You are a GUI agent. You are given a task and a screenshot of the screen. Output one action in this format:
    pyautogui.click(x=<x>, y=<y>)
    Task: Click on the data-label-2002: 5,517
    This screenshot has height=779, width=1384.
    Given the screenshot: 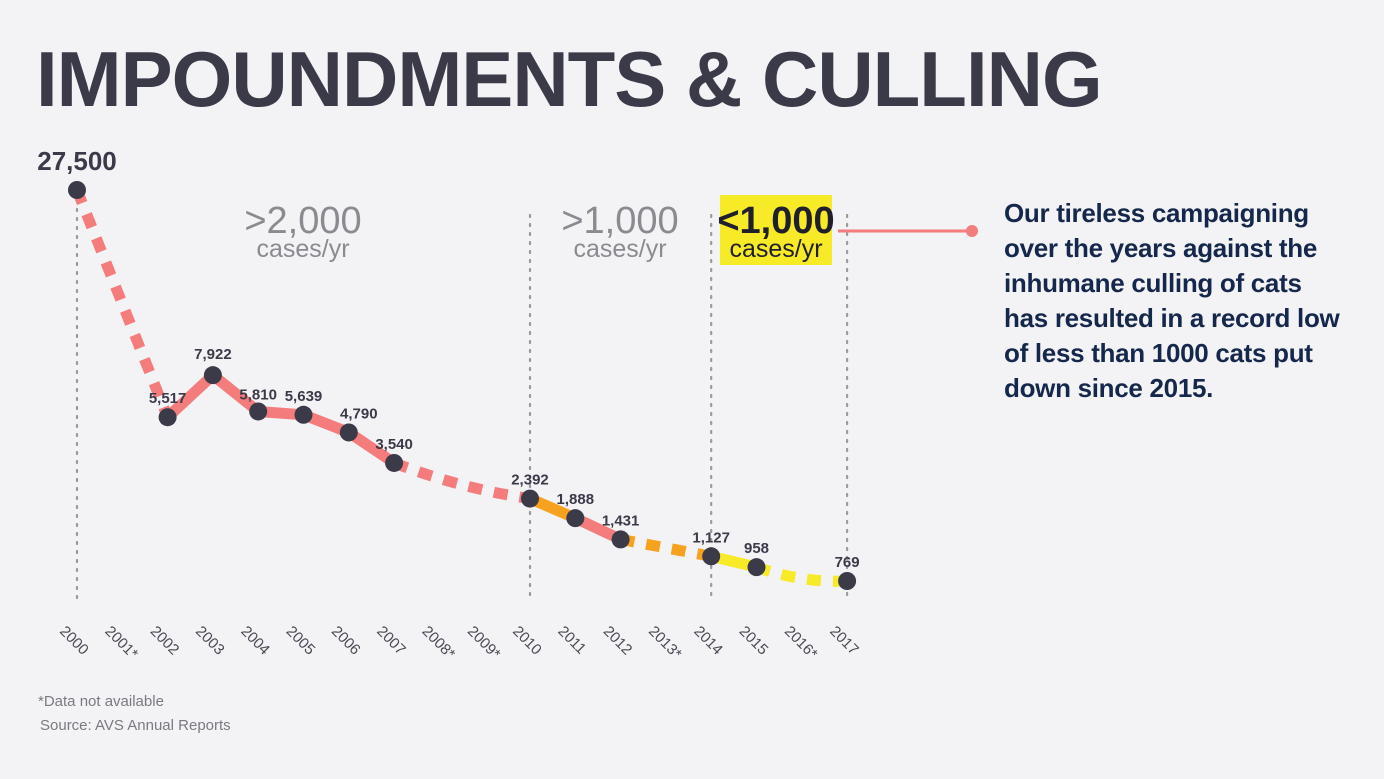 What is the action you would take?
    pyautogui.click(x=168, y=398)
    